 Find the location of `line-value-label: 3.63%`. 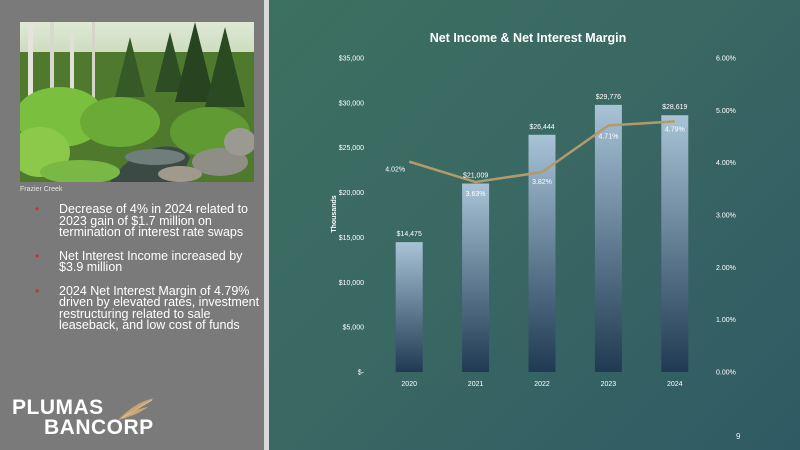

line-value-label: 3.63% is located at coordinates (476, 194).